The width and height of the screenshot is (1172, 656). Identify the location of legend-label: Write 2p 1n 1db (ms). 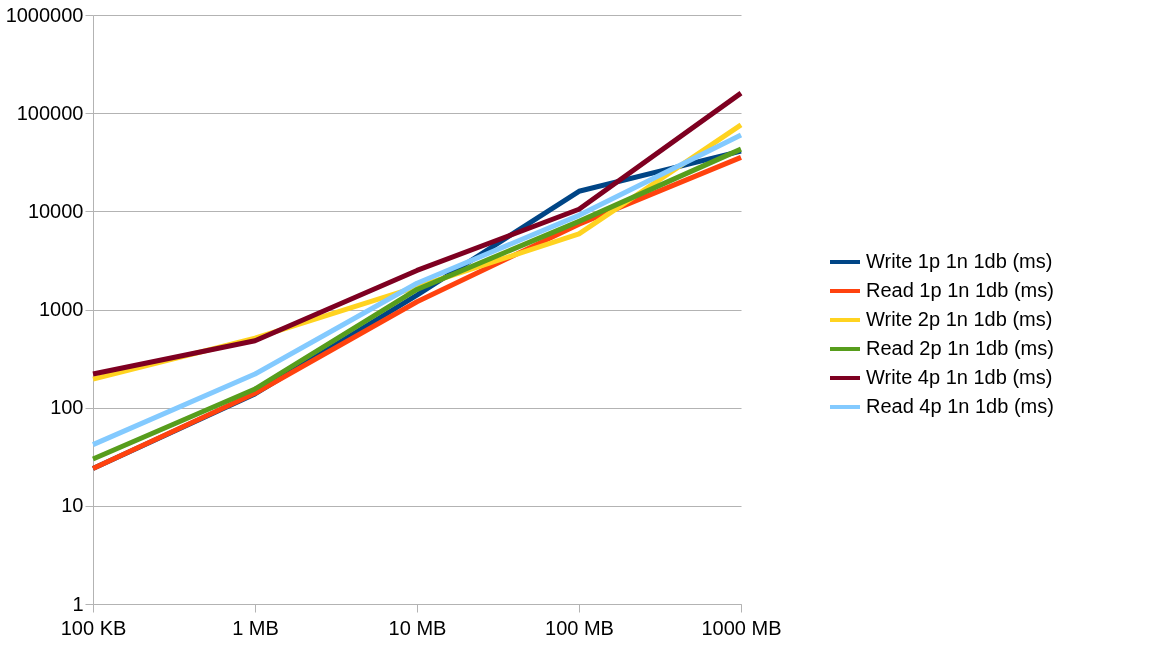
(959, 319).